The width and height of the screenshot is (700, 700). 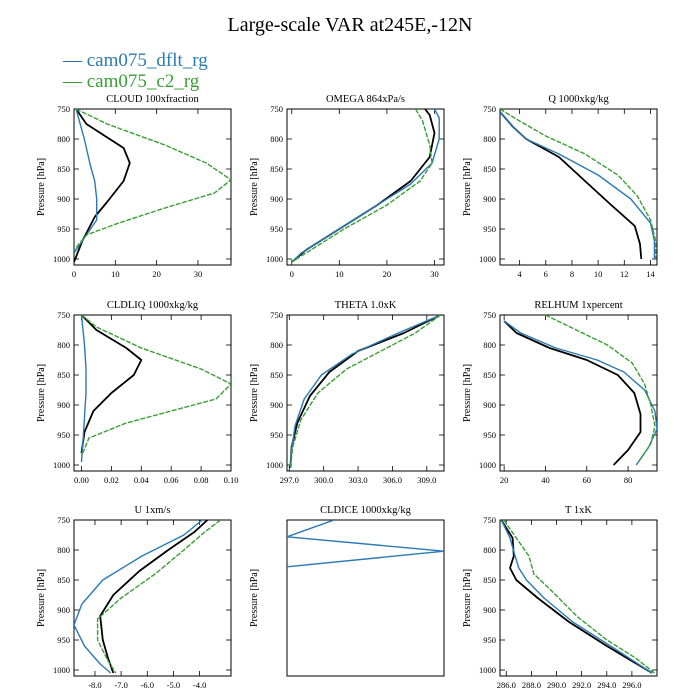 What do you see at coordinates (392, 480) in the screenshot?
I see `x-tick-label: 306.0` at bounding box center [392, 480].